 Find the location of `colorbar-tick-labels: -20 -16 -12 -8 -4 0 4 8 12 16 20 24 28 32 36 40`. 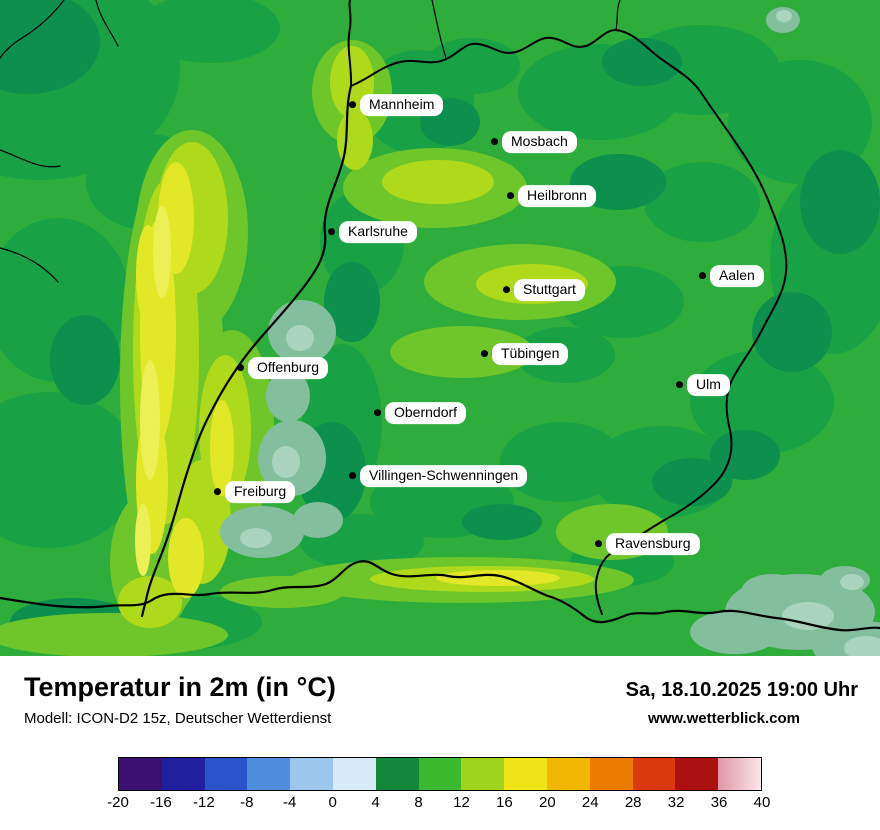

colorbar-tick-labels: -20 -16 -12 -8 -4 0 4 8 12 16 20 24 28 32 36 40 is located at coordinates (438, 805).